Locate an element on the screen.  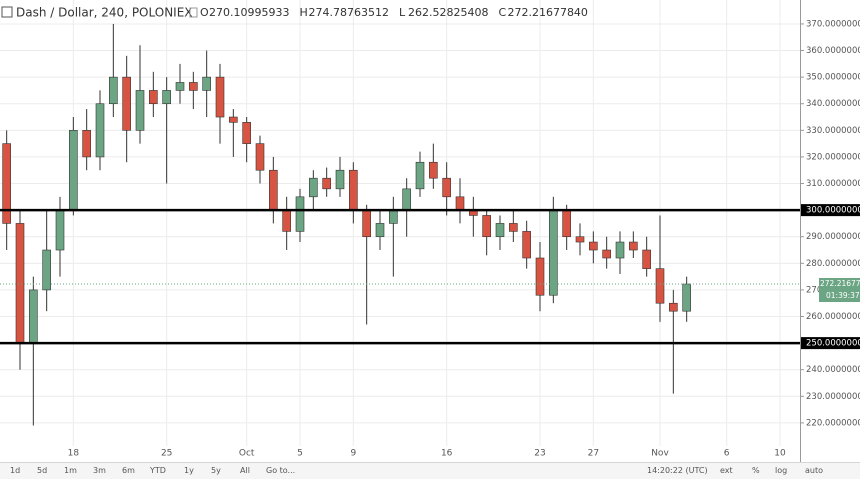
x-tick-label: 23 is located at coordinates (539, 454).